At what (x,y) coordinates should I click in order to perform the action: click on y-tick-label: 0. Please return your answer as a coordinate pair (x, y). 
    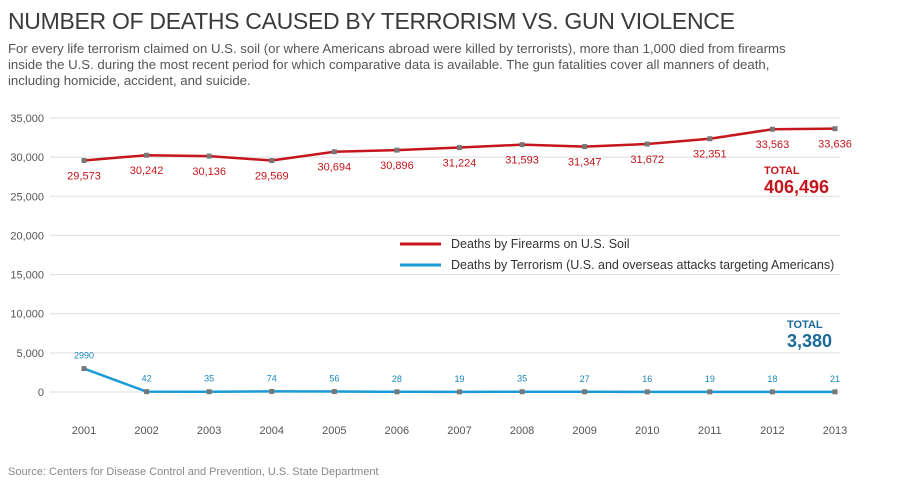
    Looking at the image, I should click on (41, 393).